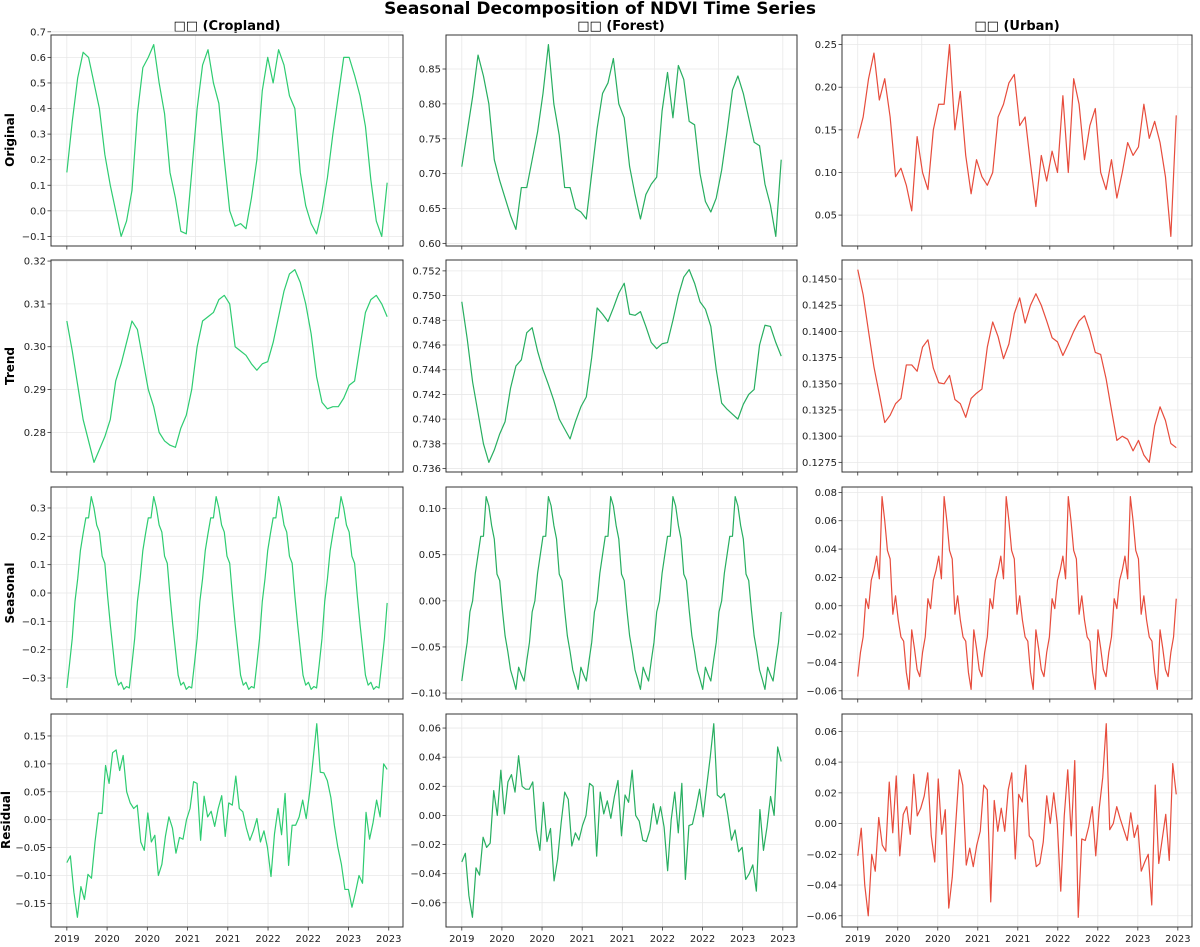 The height and width of the screenshot is (947, 1200). I want to click on series-line-original-cropland, so click(227, 140).